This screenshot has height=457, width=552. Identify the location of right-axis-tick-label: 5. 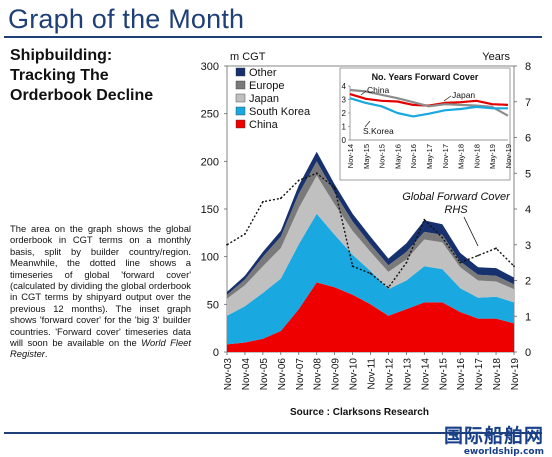
(528, 174).